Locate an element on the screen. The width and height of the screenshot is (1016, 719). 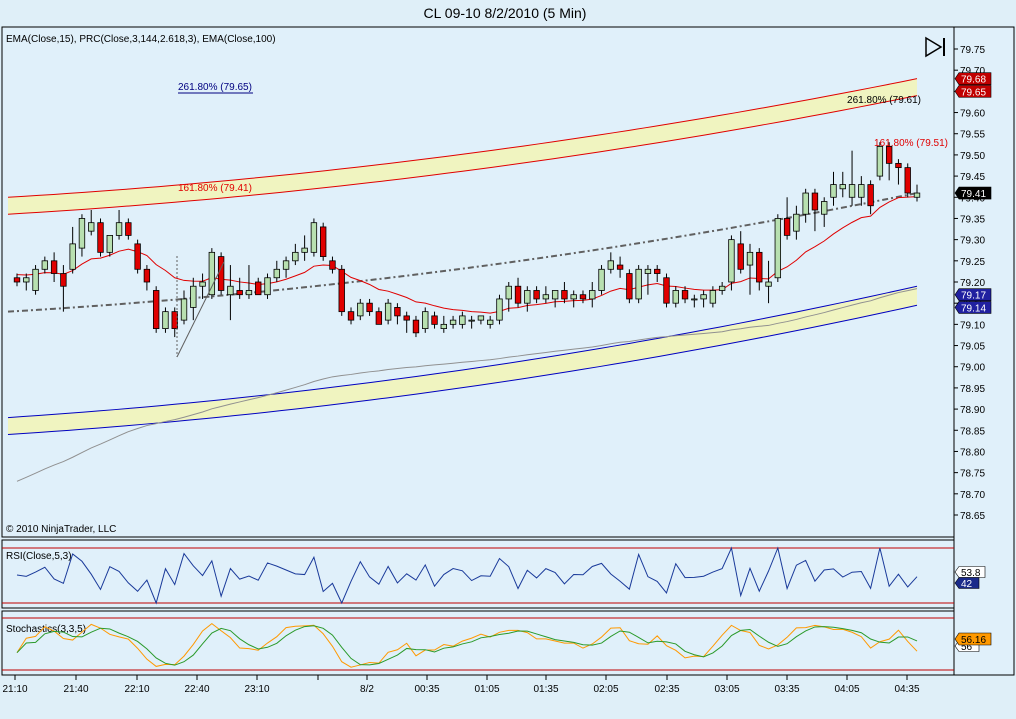
skip-forward-icon is located at coordinates (935, 47).